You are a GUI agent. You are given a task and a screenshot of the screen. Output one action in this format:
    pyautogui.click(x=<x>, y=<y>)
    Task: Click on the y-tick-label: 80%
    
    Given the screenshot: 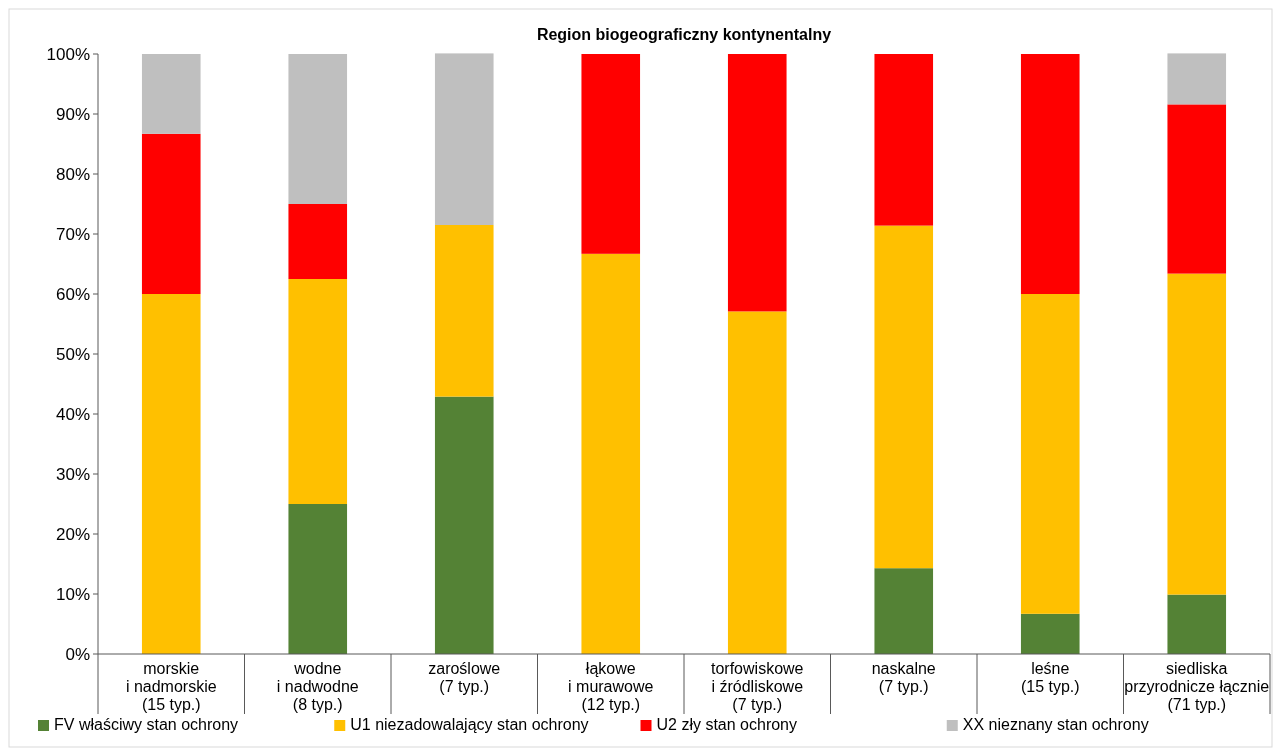 What is the action you would take?
    pyautogui.click(x=72, y=174)
    